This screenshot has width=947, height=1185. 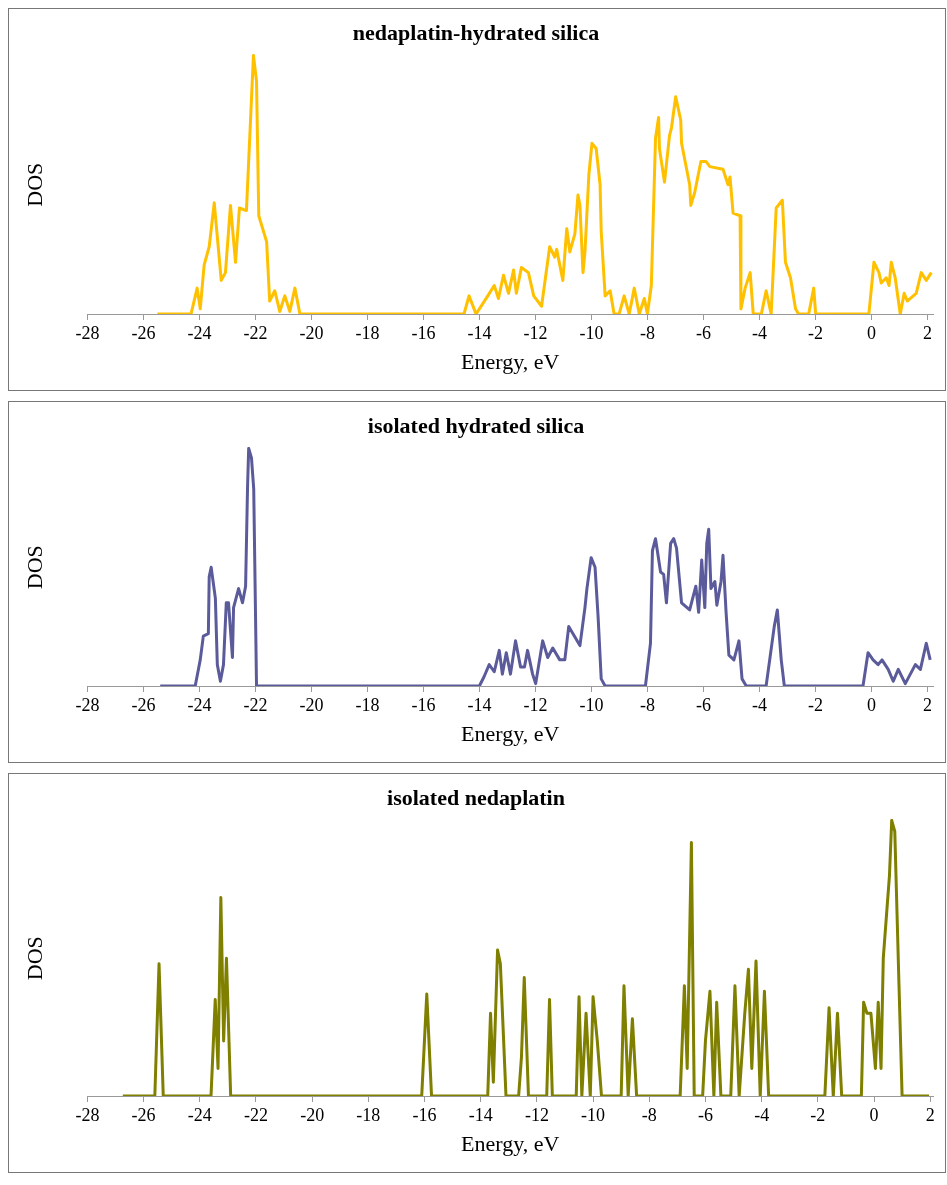 What do you see at coordinates (476, 32) in the screenshot?
I see `chart-title: nedaplatin-hydrated silica` at bounding box center [476, 32].